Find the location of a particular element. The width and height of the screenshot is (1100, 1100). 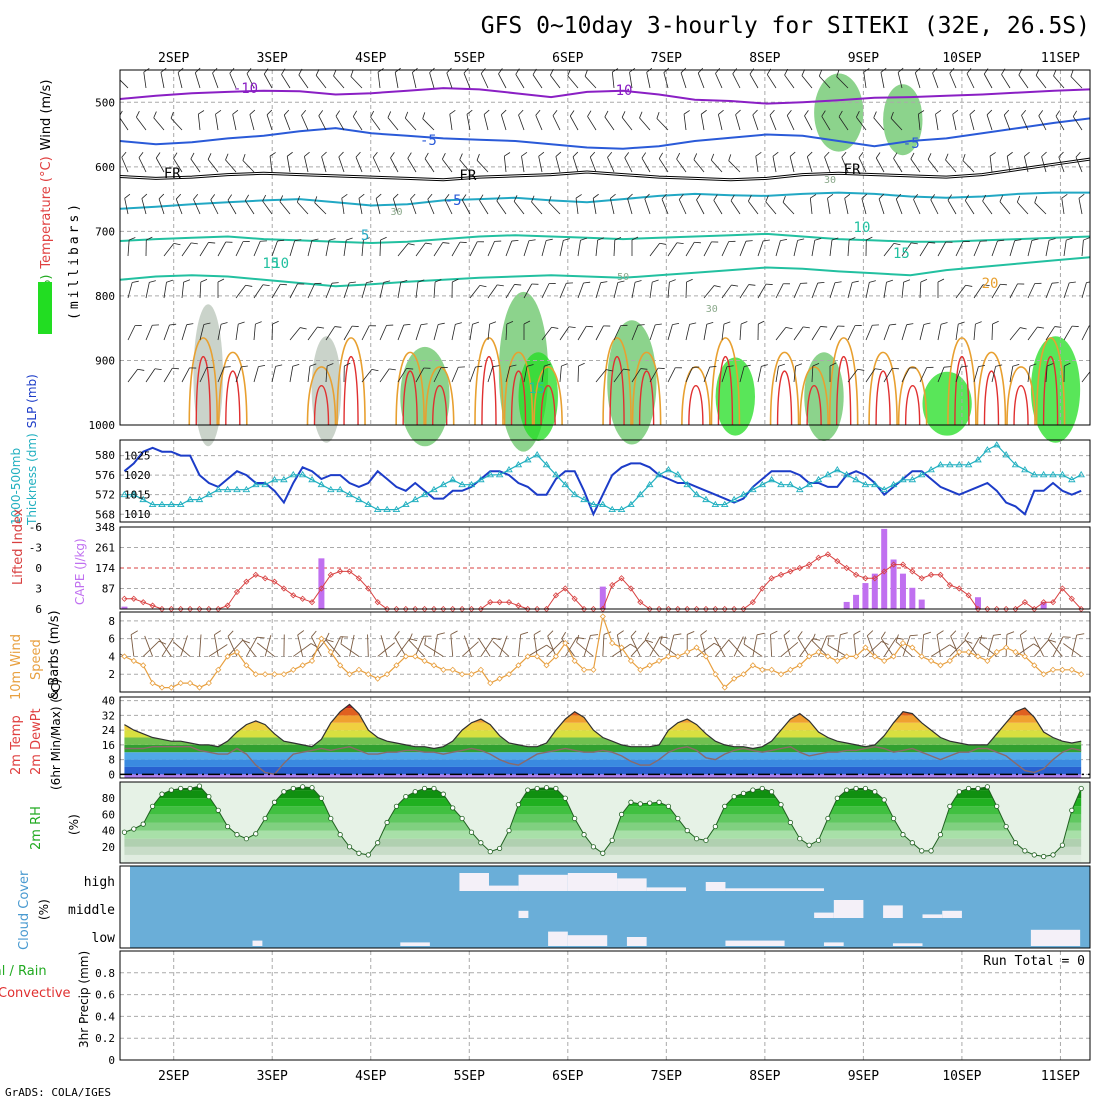

panel-bg is located at coordinates (605, 1005).